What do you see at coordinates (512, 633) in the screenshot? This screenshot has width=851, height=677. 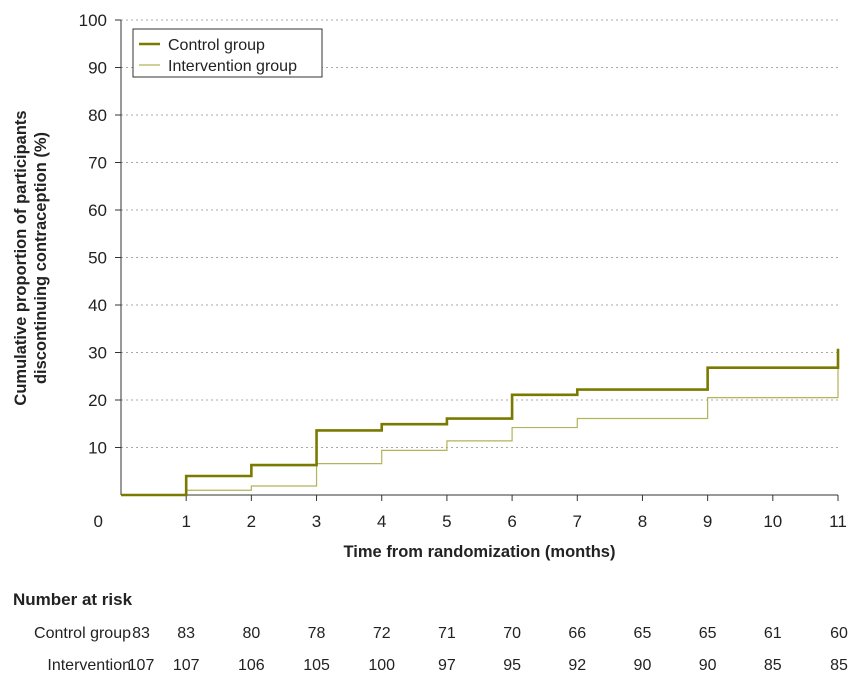 I see `risk-value: 70` at bounding box center [512, 633].